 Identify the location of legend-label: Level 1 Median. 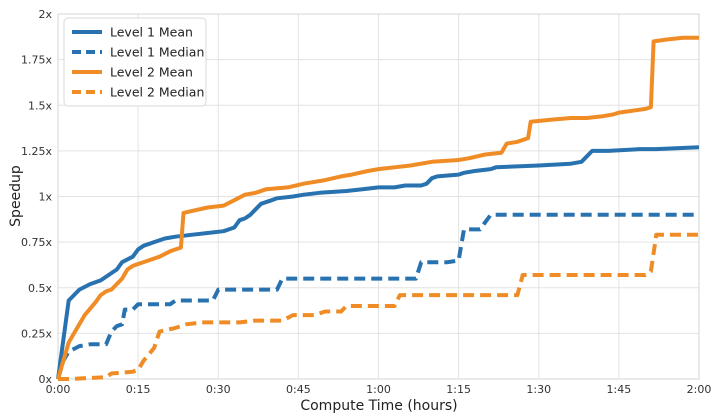
(157, 52).